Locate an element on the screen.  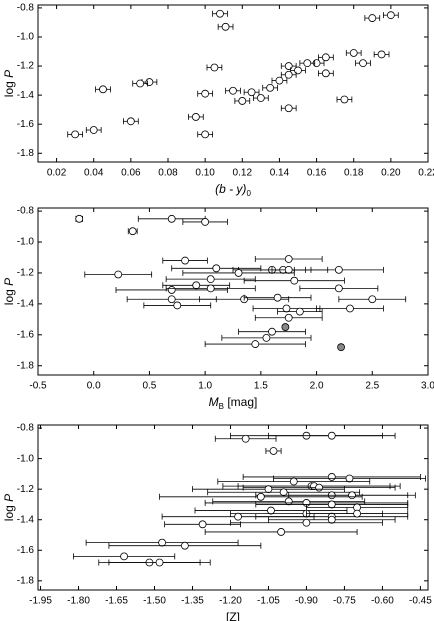
x-tick-label: -0.60 is located at coordinates (382, 601).